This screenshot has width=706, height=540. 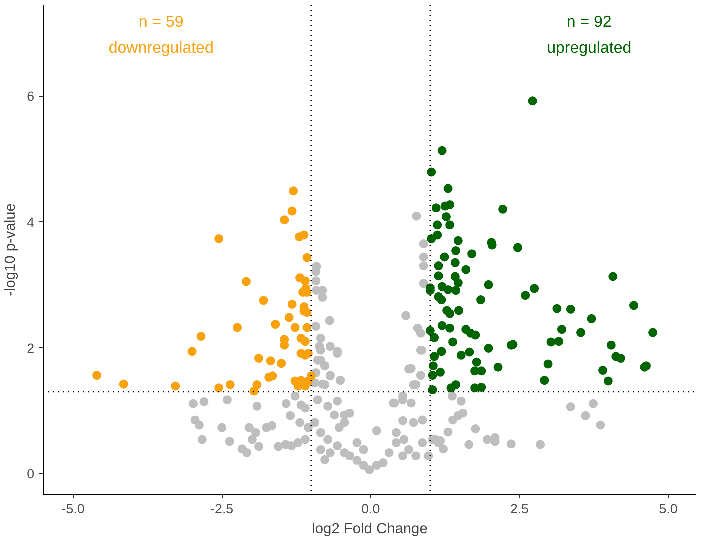 What do you see at coordinates (161, 22) in the screenshot?
I see `annotation: n = 59` at bounding box center [161, 22].